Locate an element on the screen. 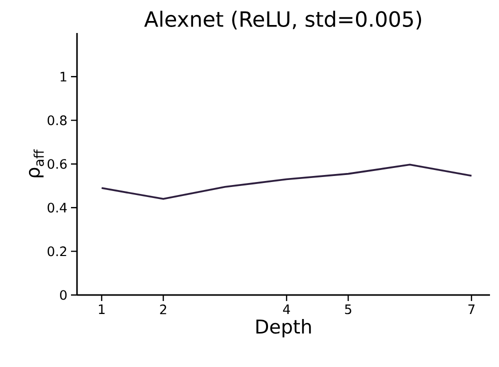 Image resolution: width=499 pixels, height=367 pixels. line-series is located at coordinates (286, 182).